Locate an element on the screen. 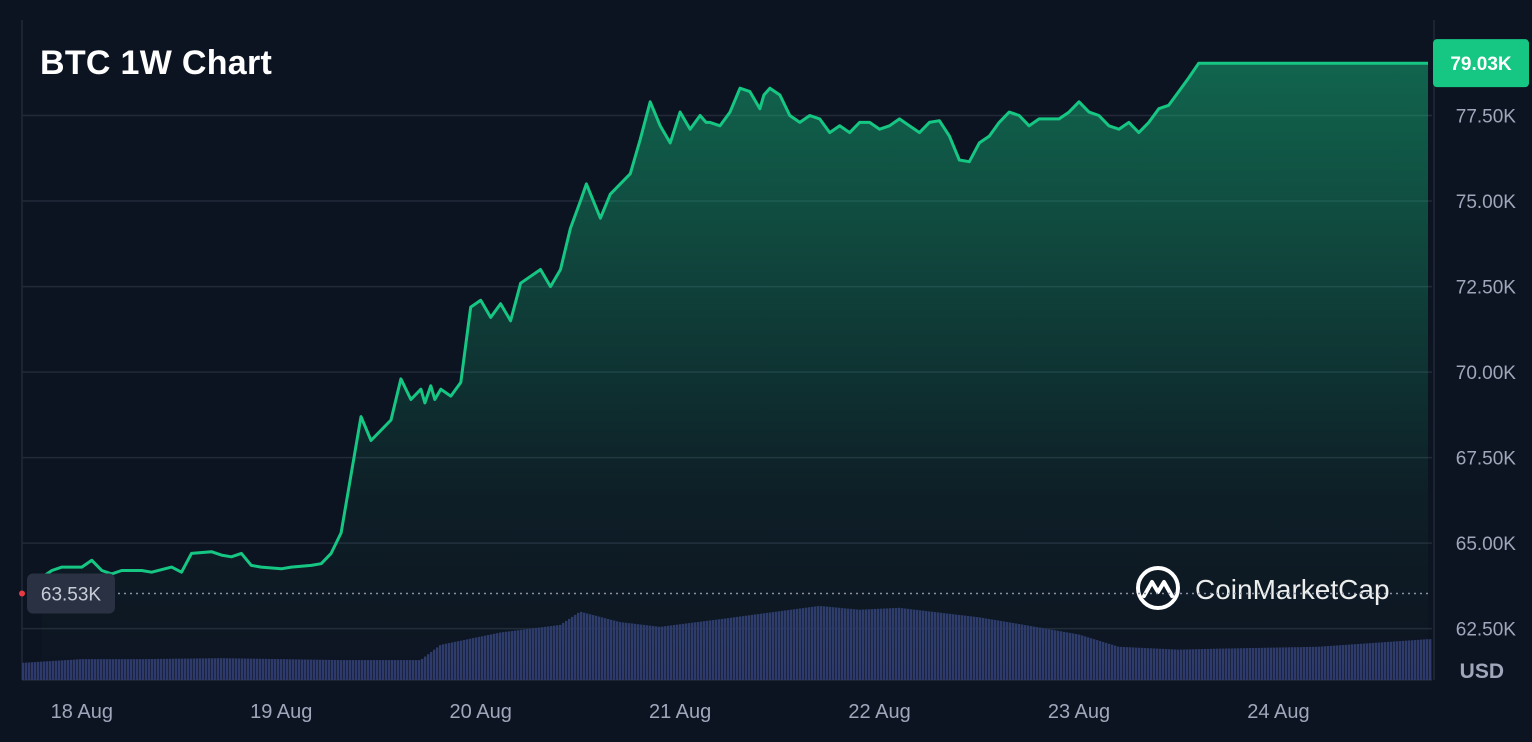 This screenshot has height=742, width=1532. y-tick-label: 75.00K is located at coordinates (1486, 202).